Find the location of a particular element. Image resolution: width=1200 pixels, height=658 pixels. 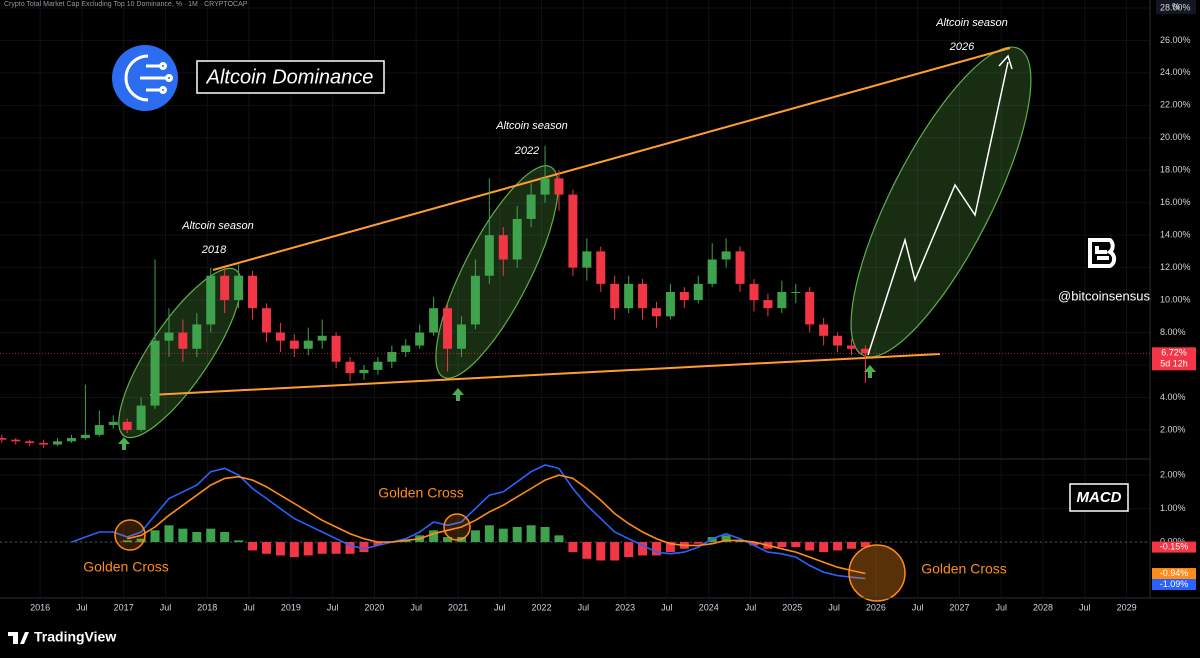

x-tick-label: 2023 is located at coordinates (625, 607).